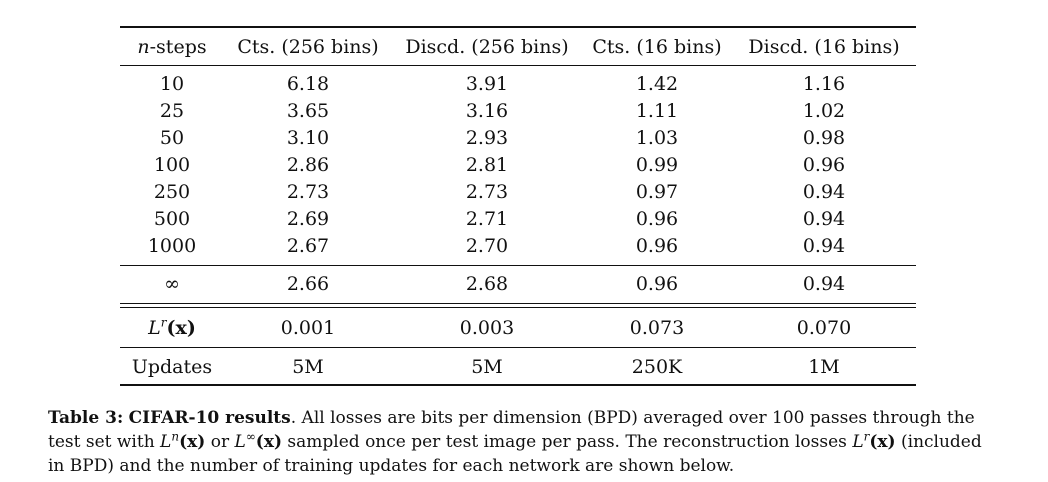  I want to click on header-rule, so click(518, 65).